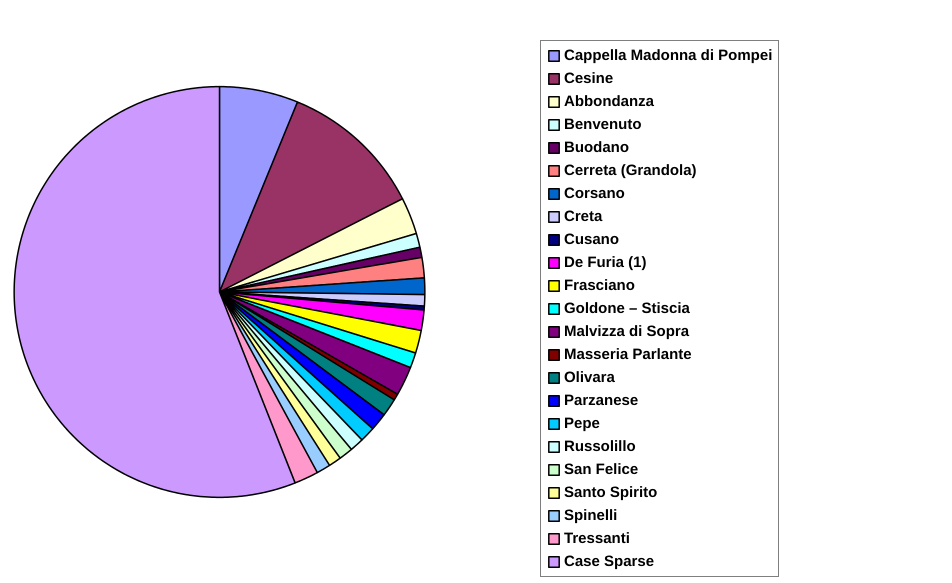 Image resolution: width=952 pixels, height=583 pixels. What do you see at coordinates (668, 55) in the screenshot?
I see `legend-label: Cappella Madonna di Pompei` at bounding box center [668, 55].